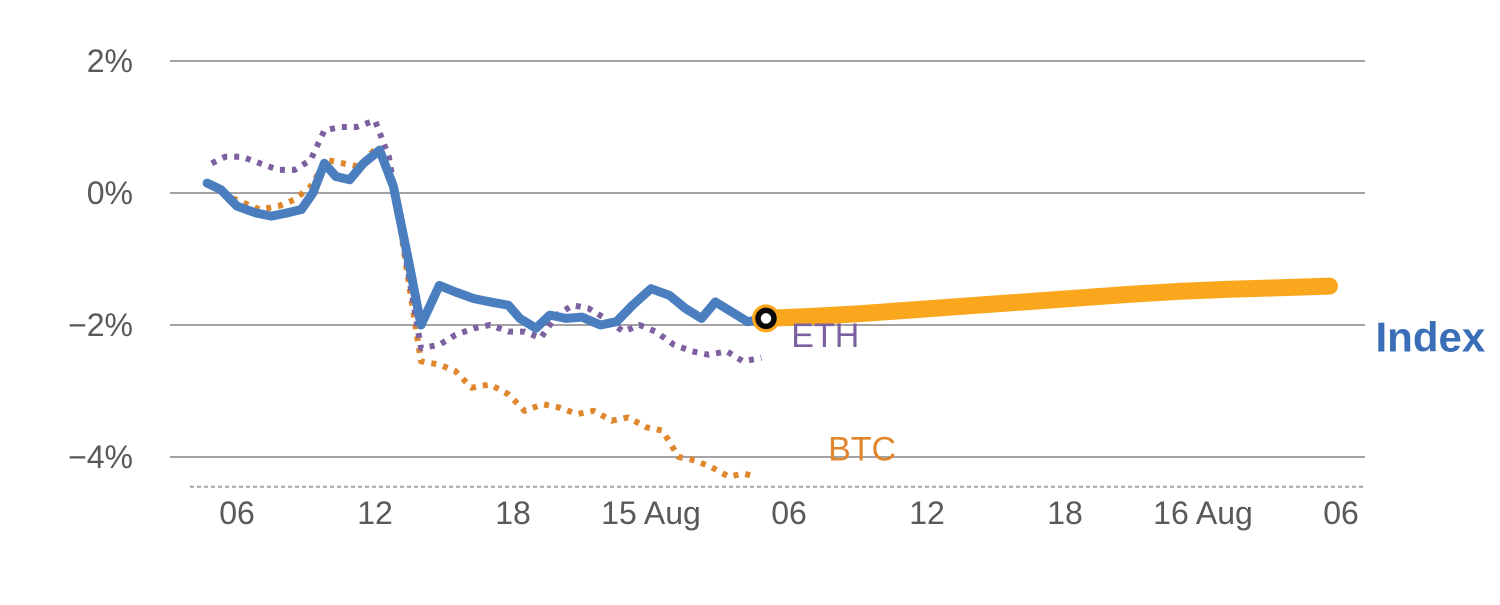 This screenshot has height=605, width=1500. I want to click on series-label-index: Index, so click(1431, 336).